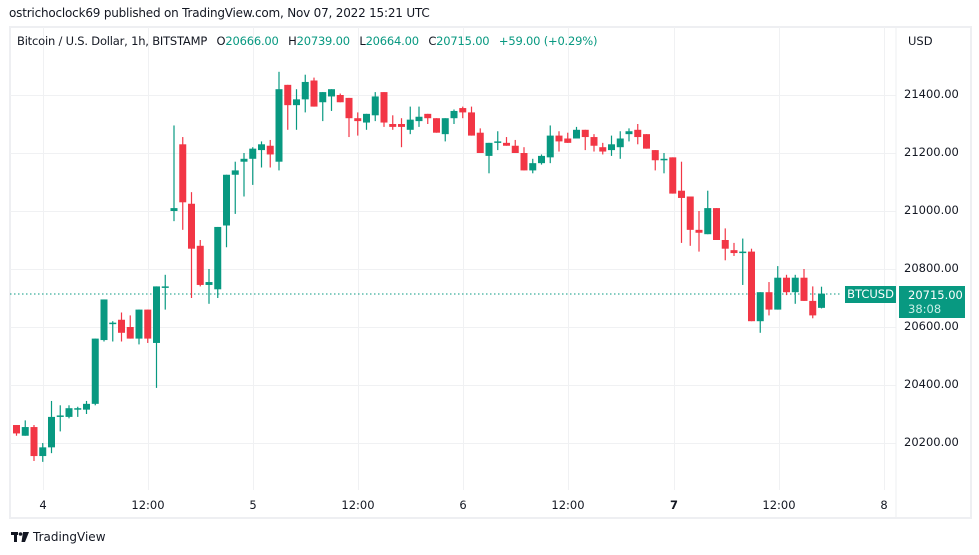 This screenshot has width=979, height=555. Describe the element at coordinates (463, 505) in the screenshot. I see `time-tick-label: 6` at that location.